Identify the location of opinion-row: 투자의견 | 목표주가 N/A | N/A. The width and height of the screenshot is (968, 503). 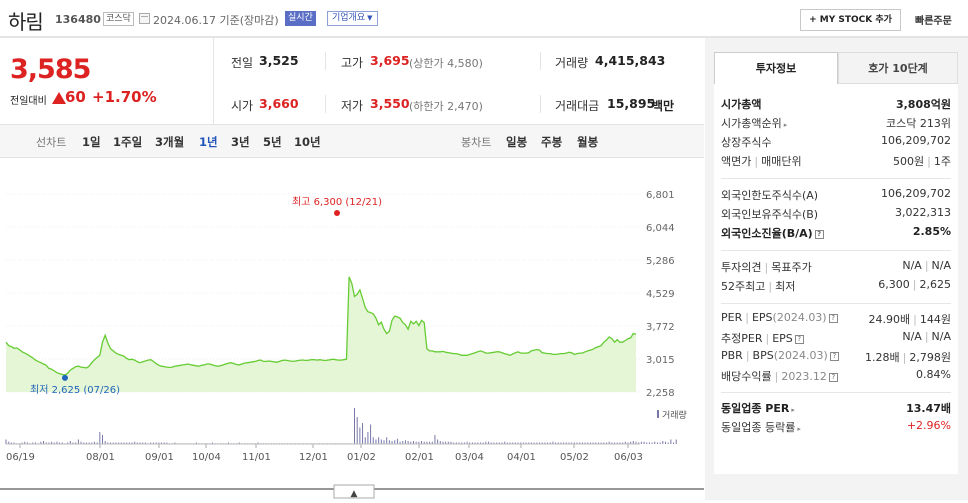
(836, 266).